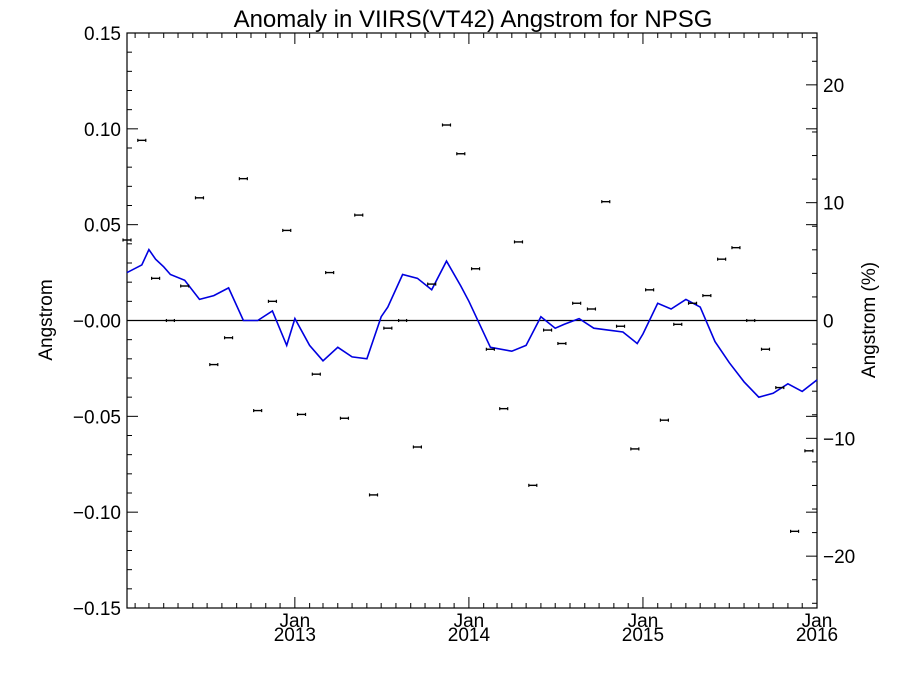 Image resolution: width=900 pixels, height=675 pixels. What do you see at coordinates (97, 417) in the screenshot?
I see `y-tick-label: −0.05` at bounding box center [97, 417].